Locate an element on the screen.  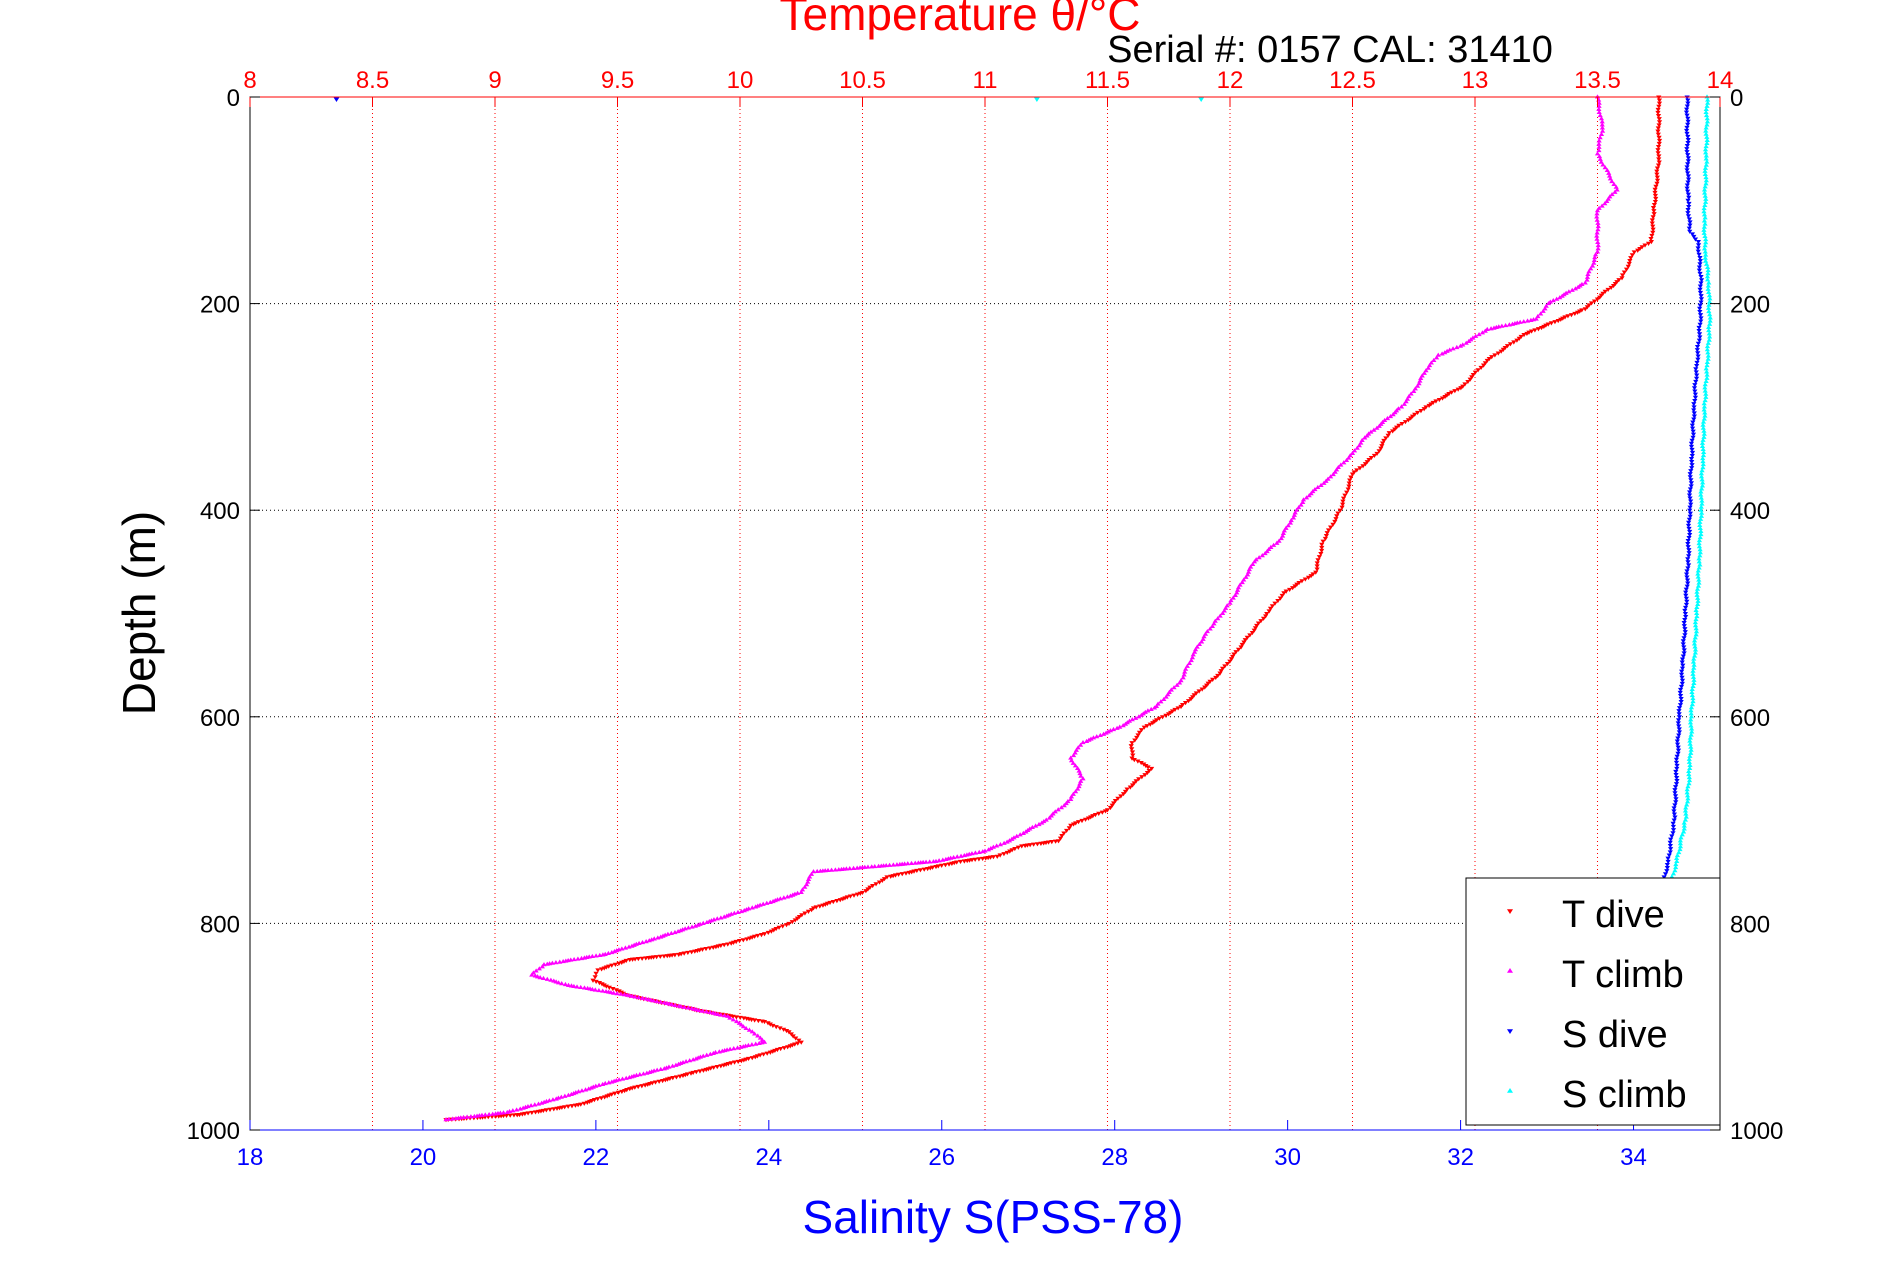
temperature-tick-label: 14 is located at coordinates (1720, 80).